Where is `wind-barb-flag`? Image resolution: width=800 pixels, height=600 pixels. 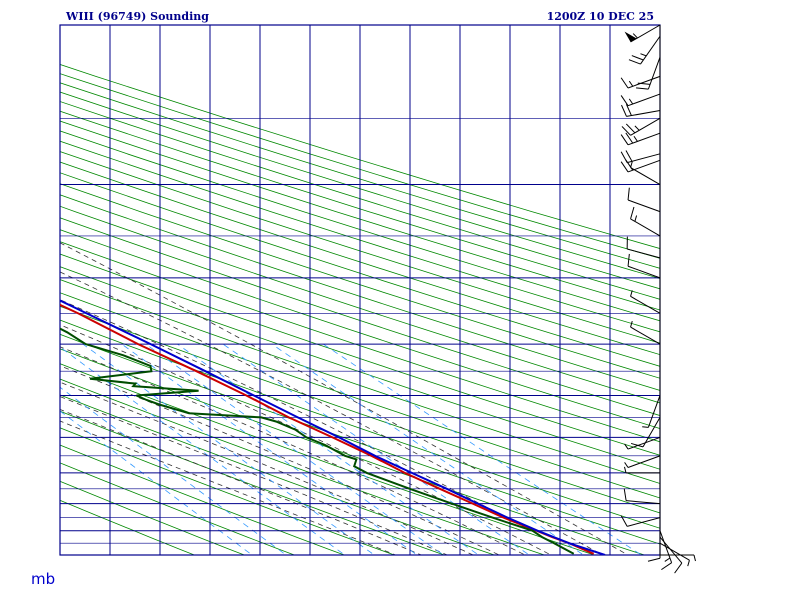 wind-barb-flag is located at coordinates (630, 36).